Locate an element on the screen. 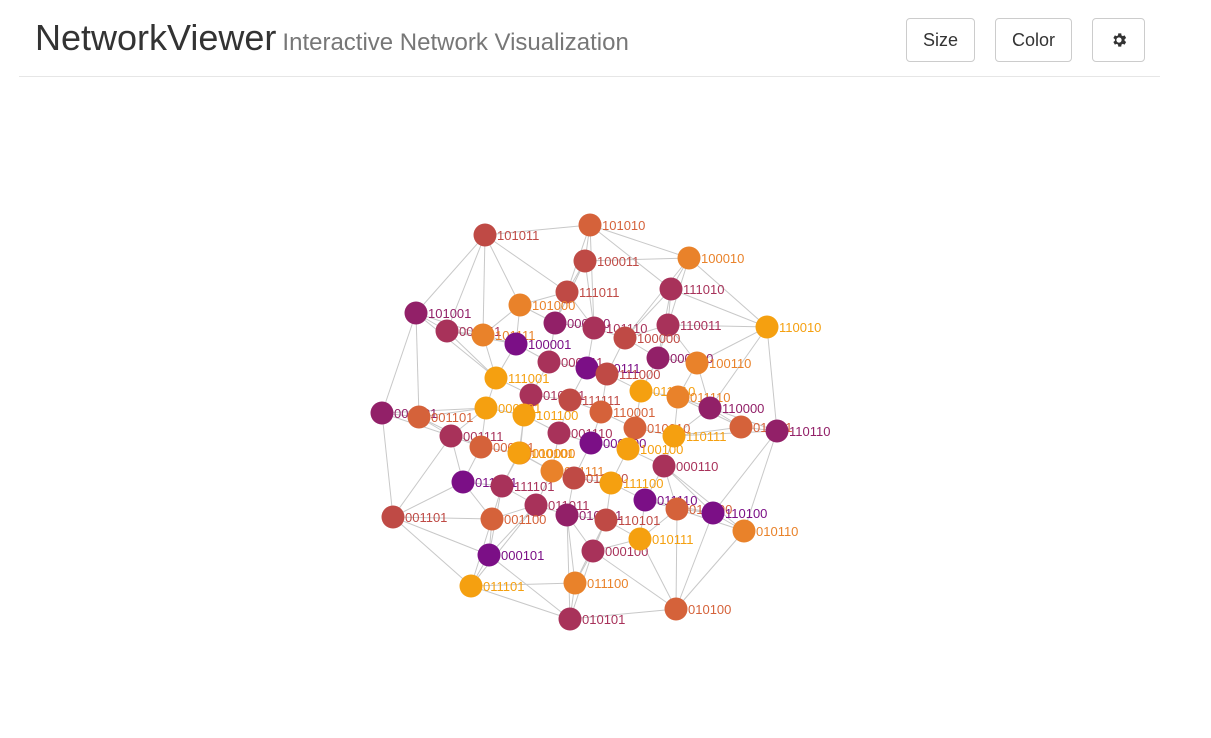  network-node: 110110 is located at coordinates (798, 431).